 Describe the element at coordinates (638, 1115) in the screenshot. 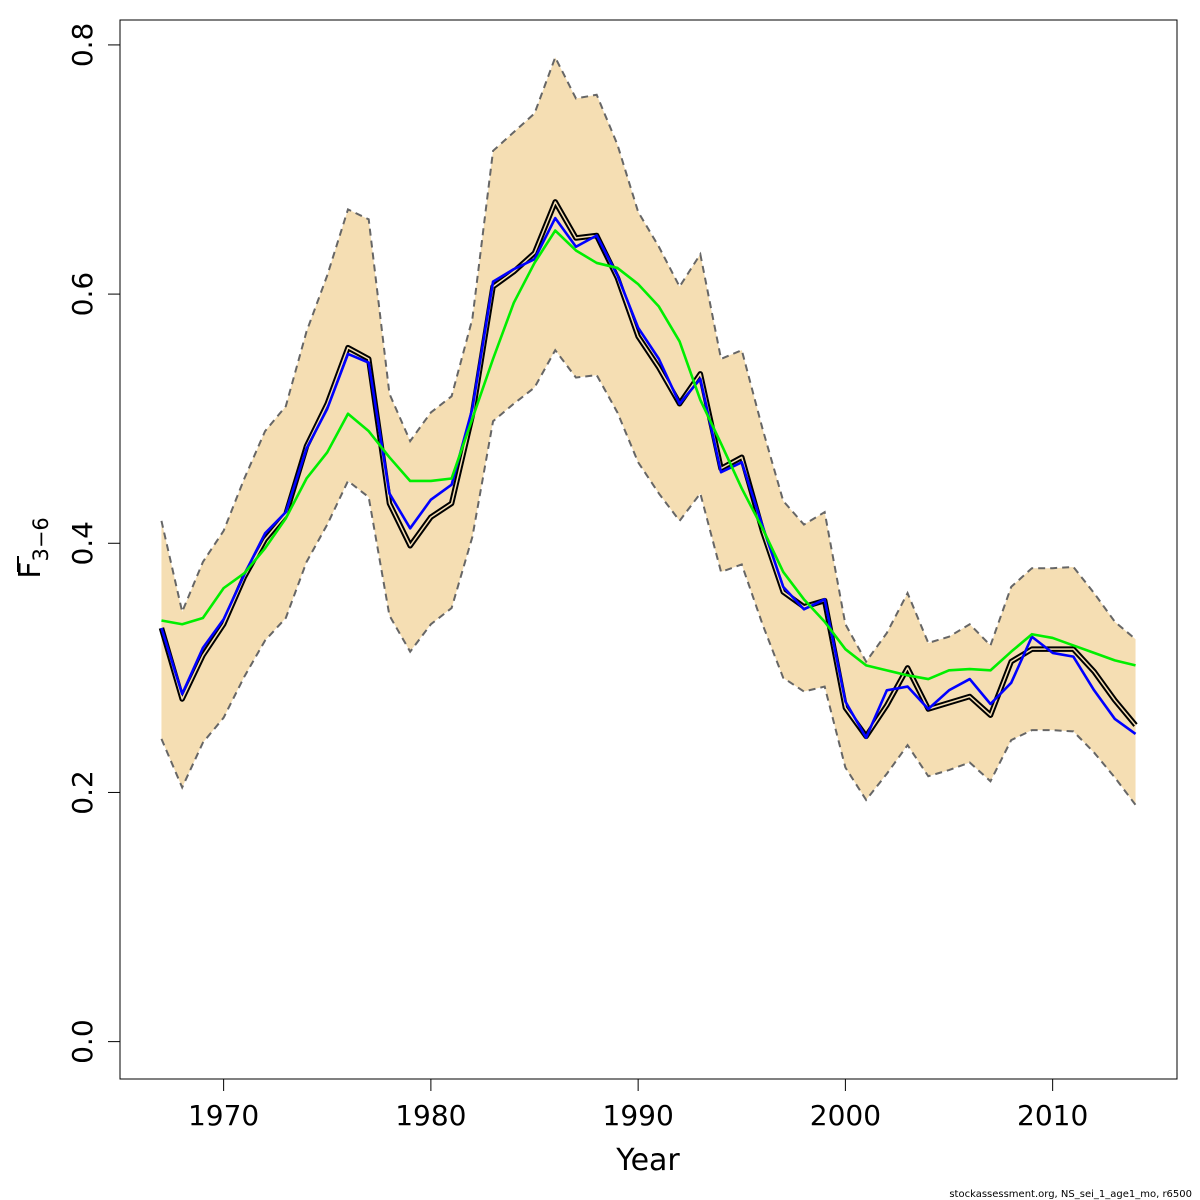

I see `x-tick-label: 1990` at that location.